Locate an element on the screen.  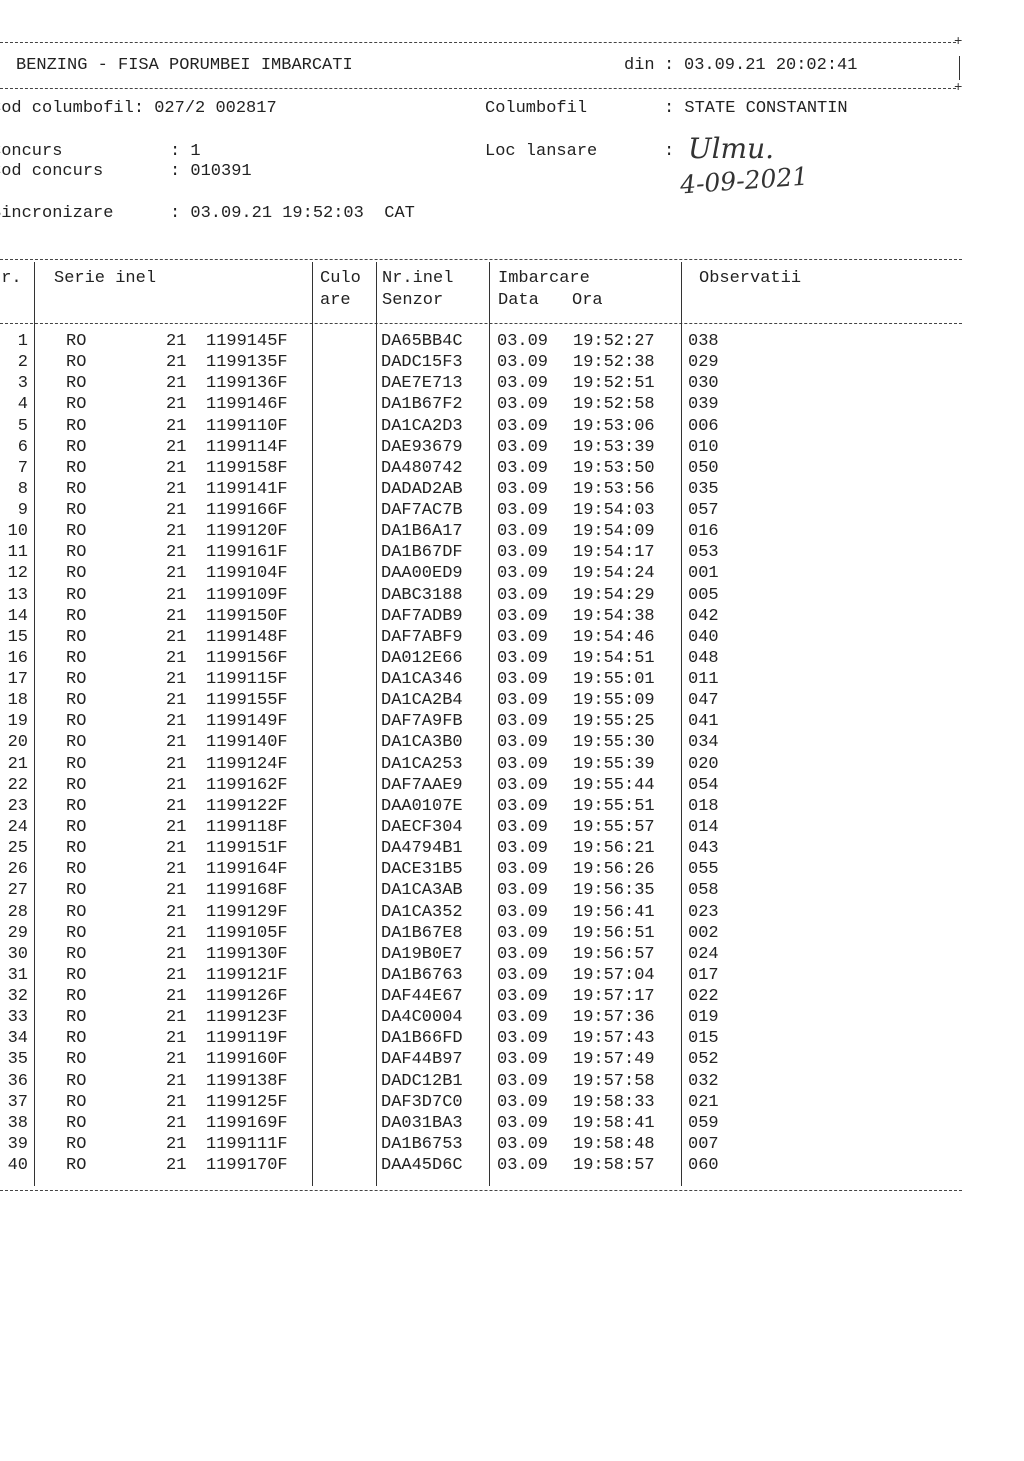
cell-sensor: DA1CA2D3 is located at coordinates (422, 426).